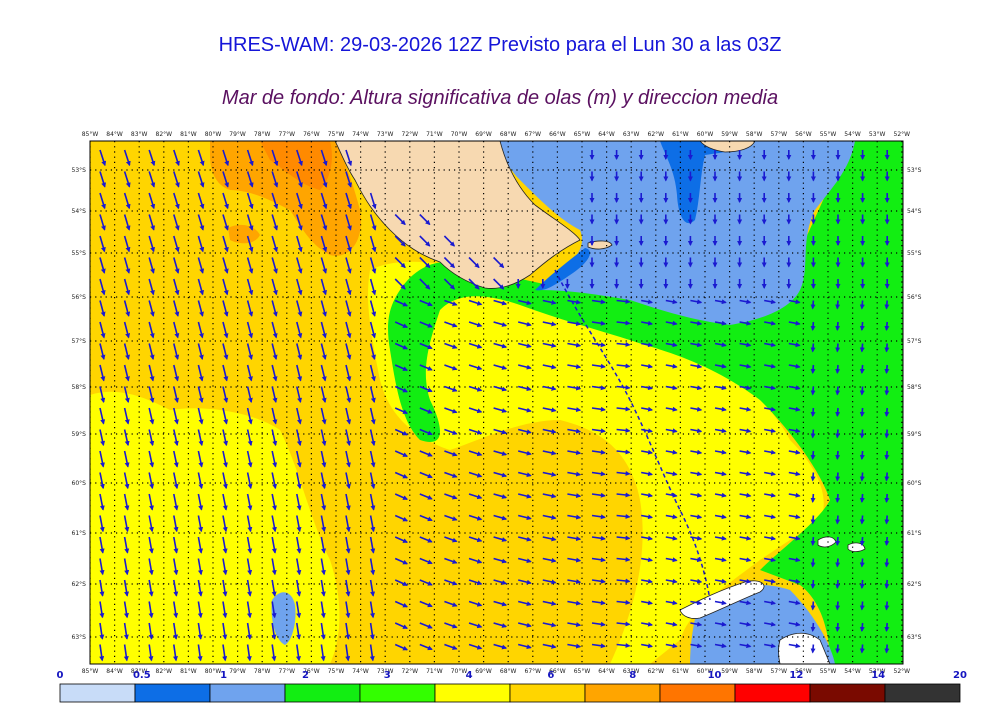 This screenshot has height=707, width=1000. I want to click on longitude-label: 60°W, so click(705, 671).